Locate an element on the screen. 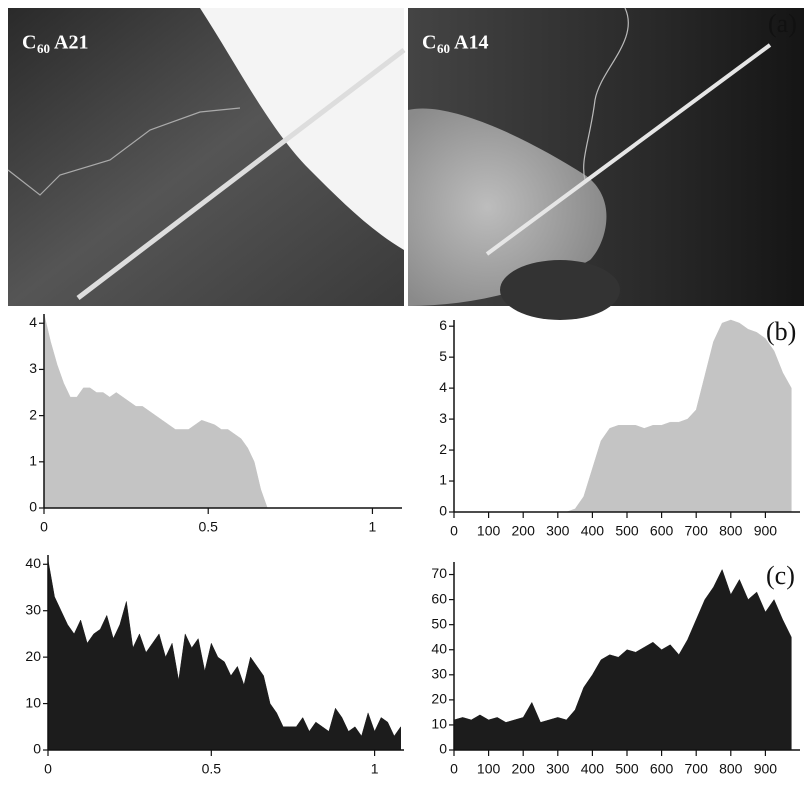 This screenshot has height=792, width=804. y-tick-label: 60 is located at coordinates (439, 598).